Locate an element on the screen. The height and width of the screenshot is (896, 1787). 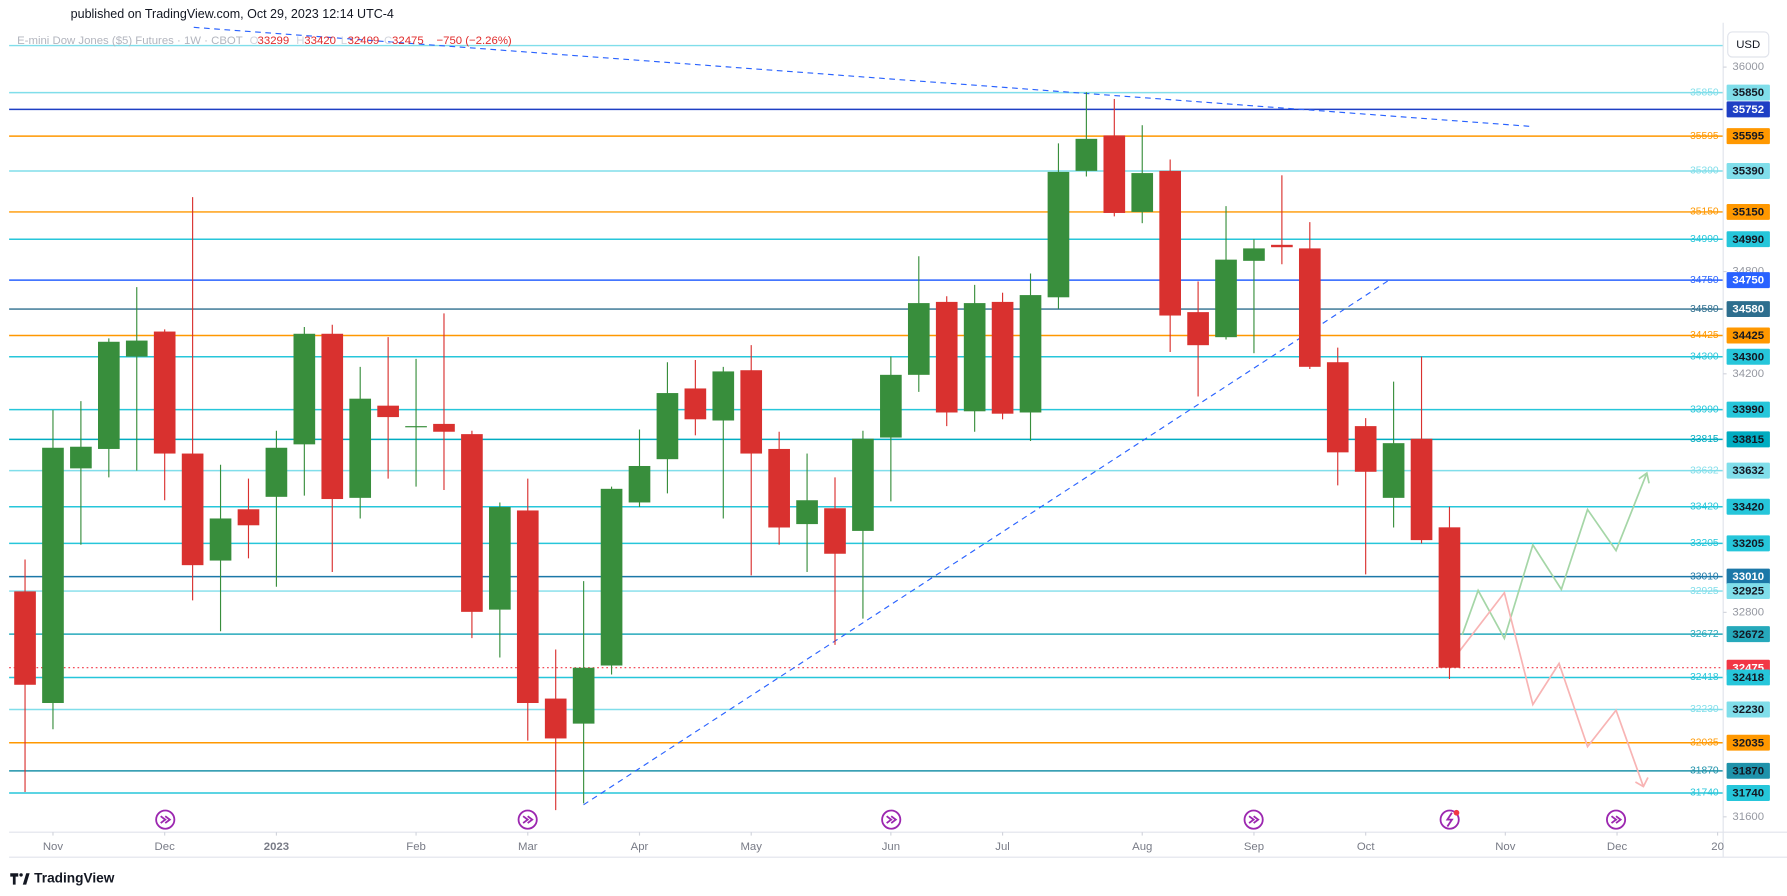
level-price-label: 33010 is located at coordinates (1748, 577).